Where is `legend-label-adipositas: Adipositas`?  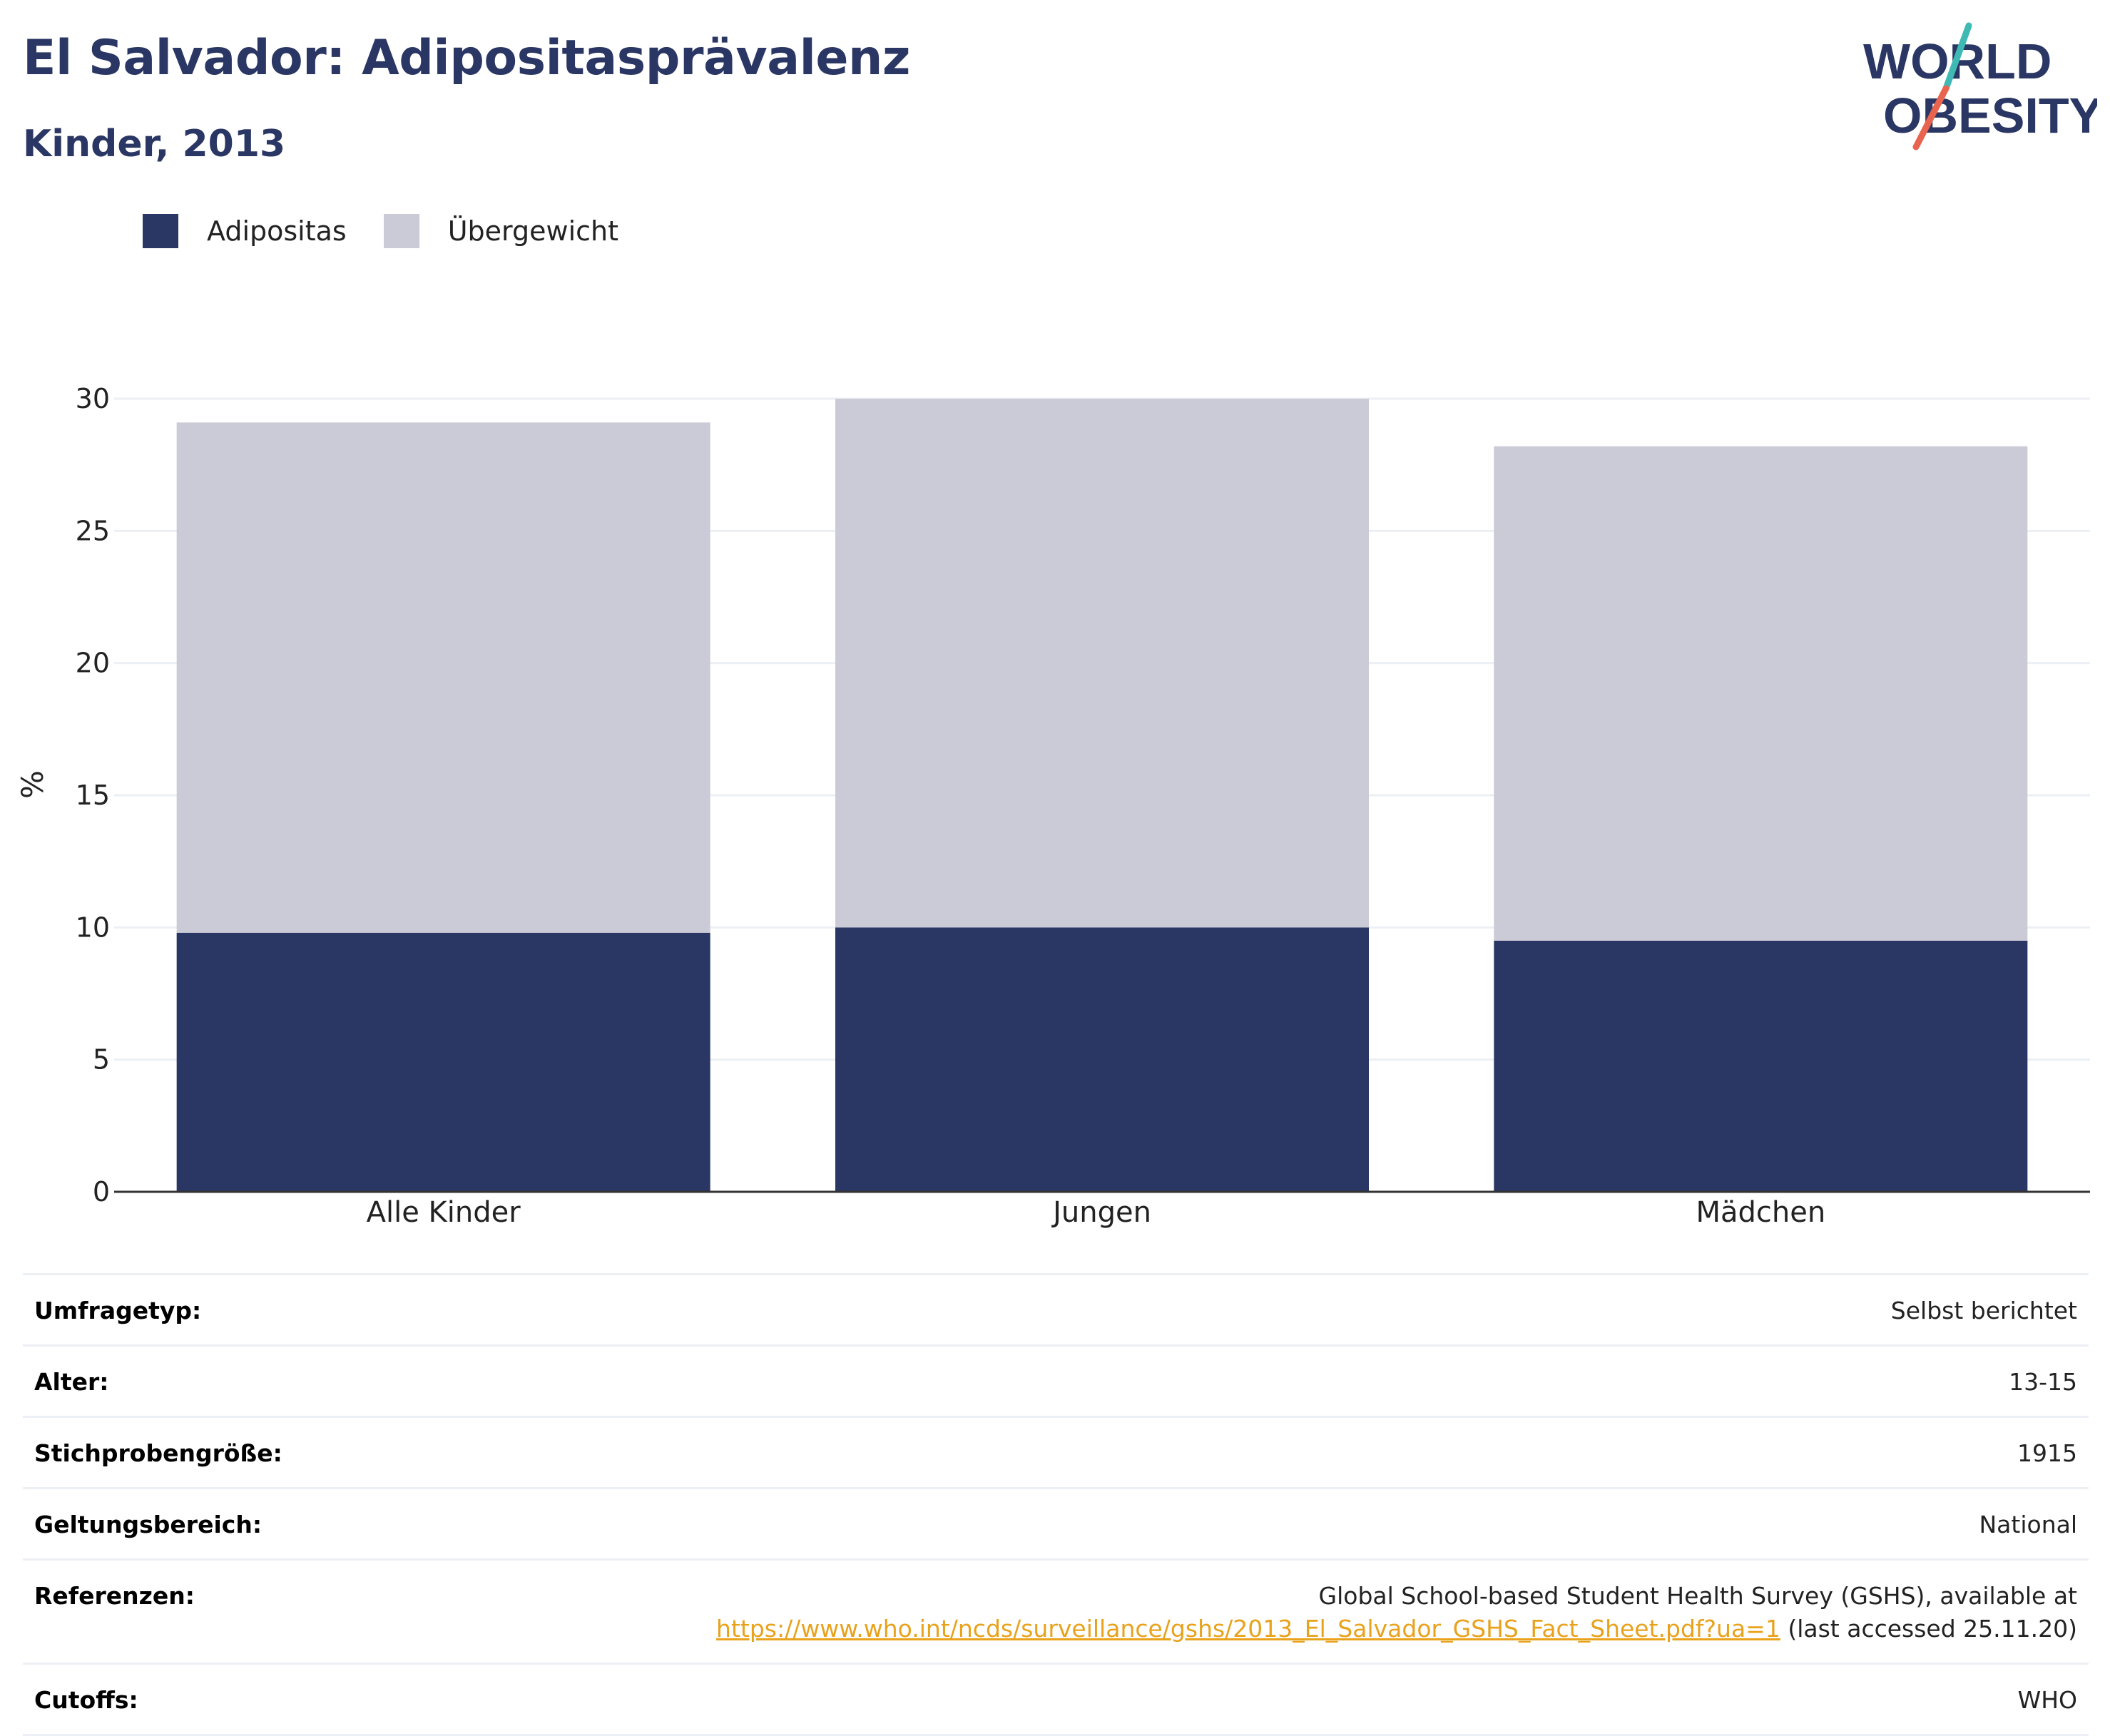
legend-label-adipositas: Adipositas is located at coordinates (277, 231).